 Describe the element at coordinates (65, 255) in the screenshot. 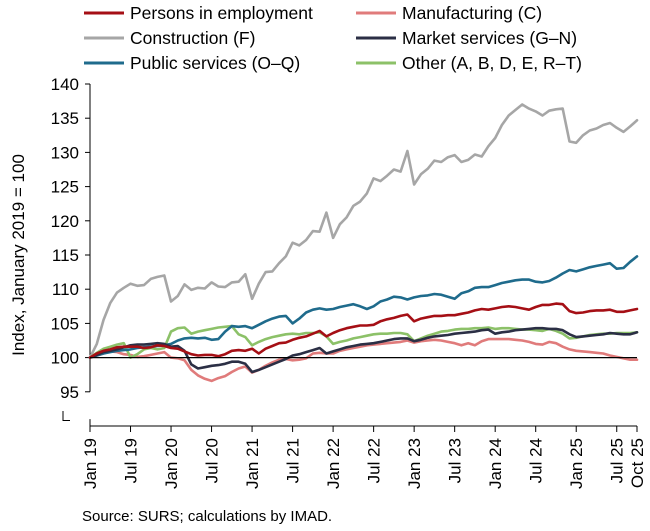

I see `y-tick-label: 115` at that location.